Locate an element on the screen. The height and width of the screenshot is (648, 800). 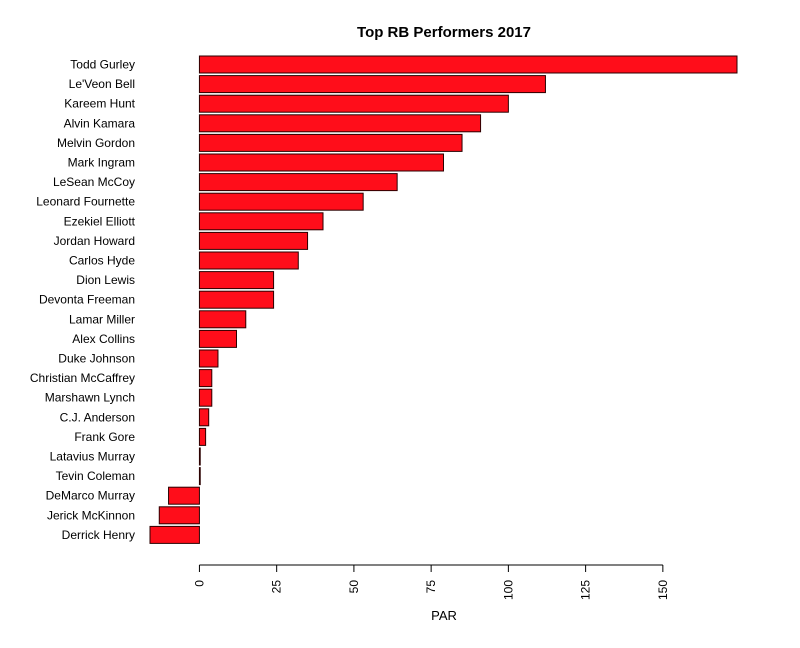
category-label: Devonta Freeman is located at coordinates (87, 300).